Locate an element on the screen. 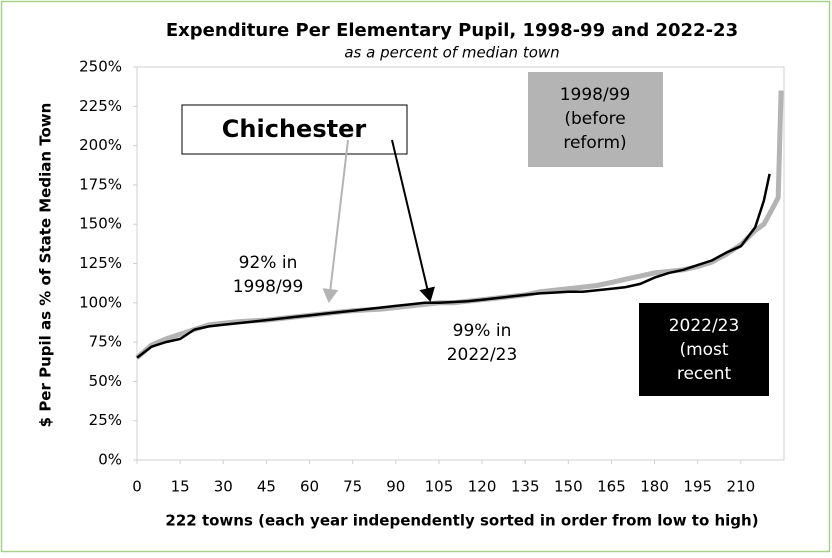  x-tick-label: 75 is located at coordinates (352, 487).